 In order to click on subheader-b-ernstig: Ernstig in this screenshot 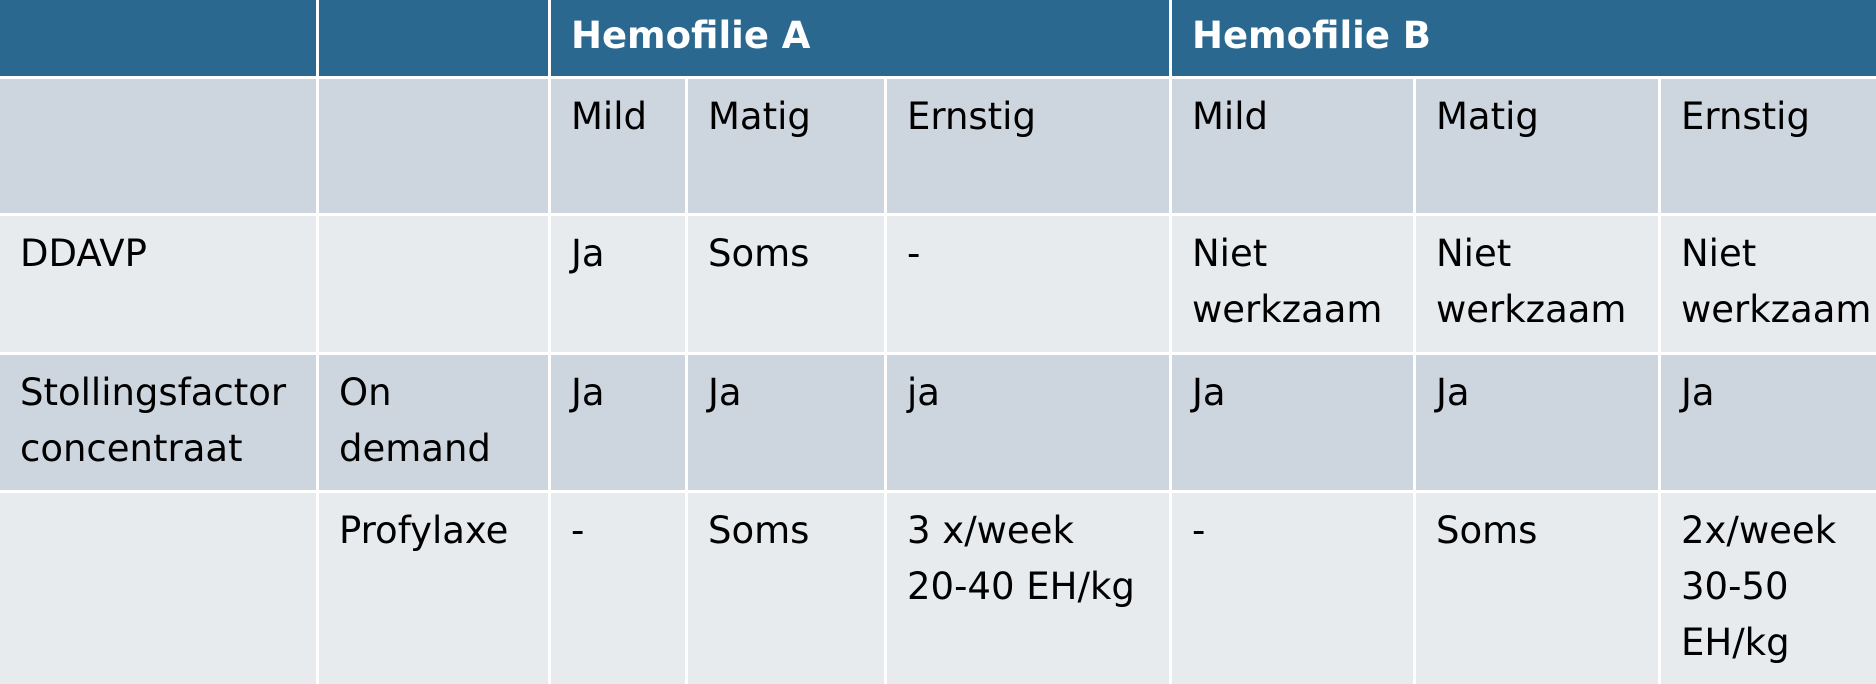, I will do `click(1768, 146)`.